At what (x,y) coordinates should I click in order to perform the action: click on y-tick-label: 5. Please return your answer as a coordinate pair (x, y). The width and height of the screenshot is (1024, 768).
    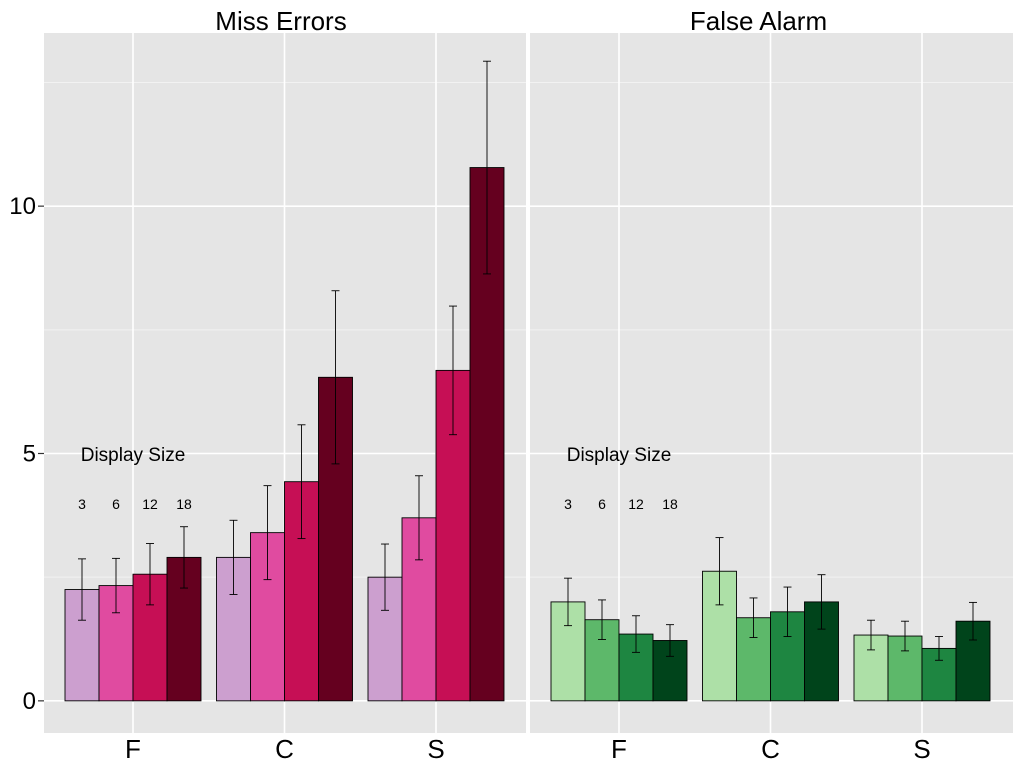
    Looking at the image, I should click on (29, 453).